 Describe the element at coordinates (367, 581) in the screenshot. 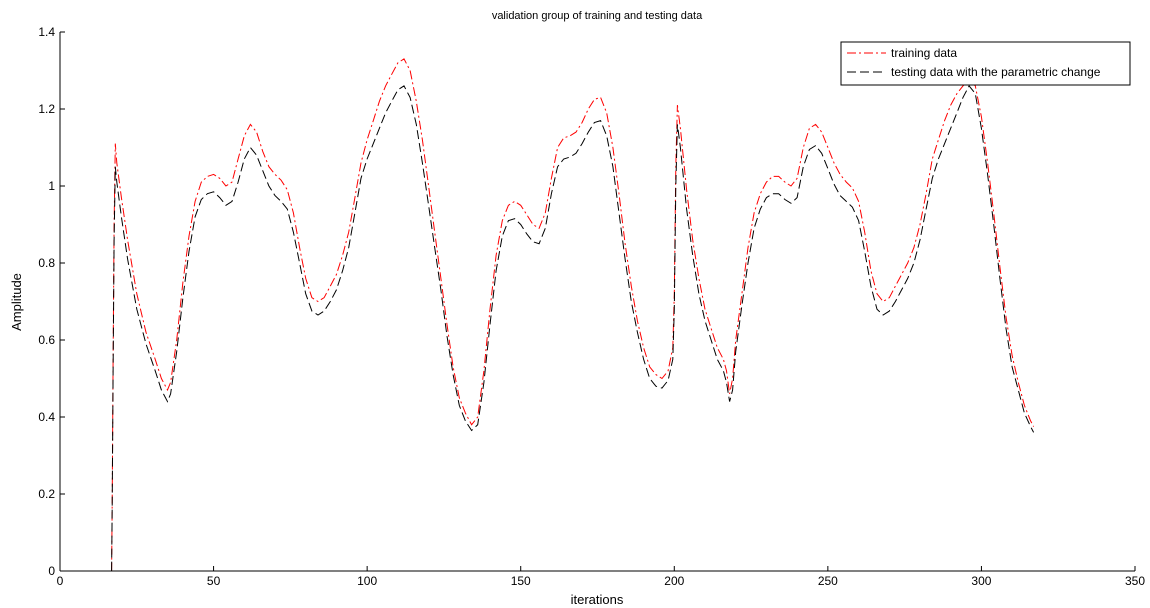

I see `x-tick-label: 100` at that location.